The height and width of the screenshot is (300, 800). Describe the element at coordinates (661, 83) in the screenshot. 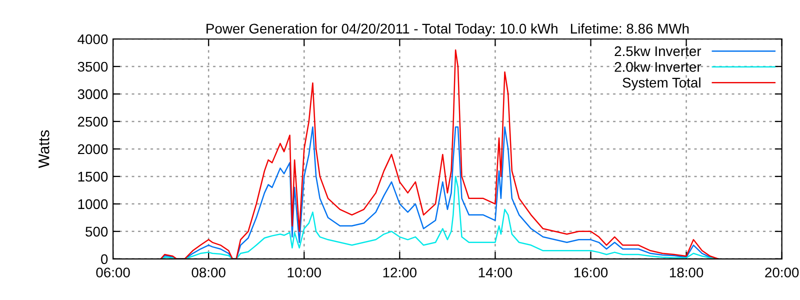

I see `legend-label: System Total` at that location.